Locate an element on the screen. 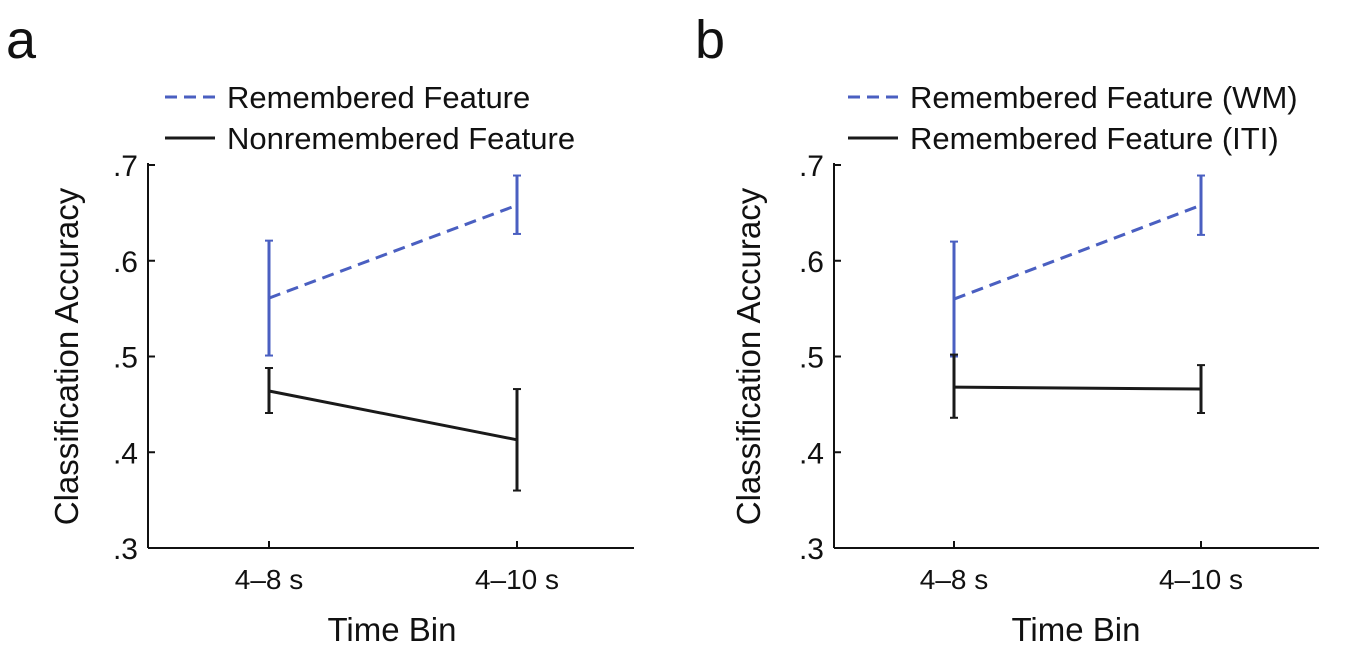  legend-label: Remembered Feature (WM) is located at coordinates (1104, 97).